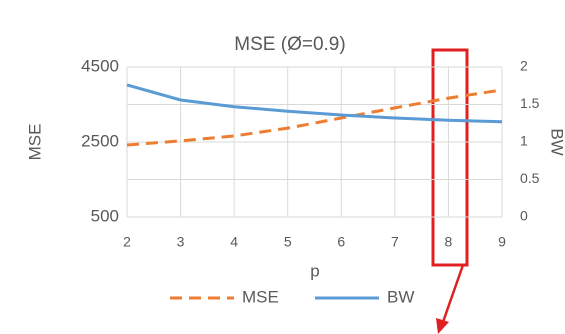  I want to click on x-tick-label: 2, so click(127, 242).